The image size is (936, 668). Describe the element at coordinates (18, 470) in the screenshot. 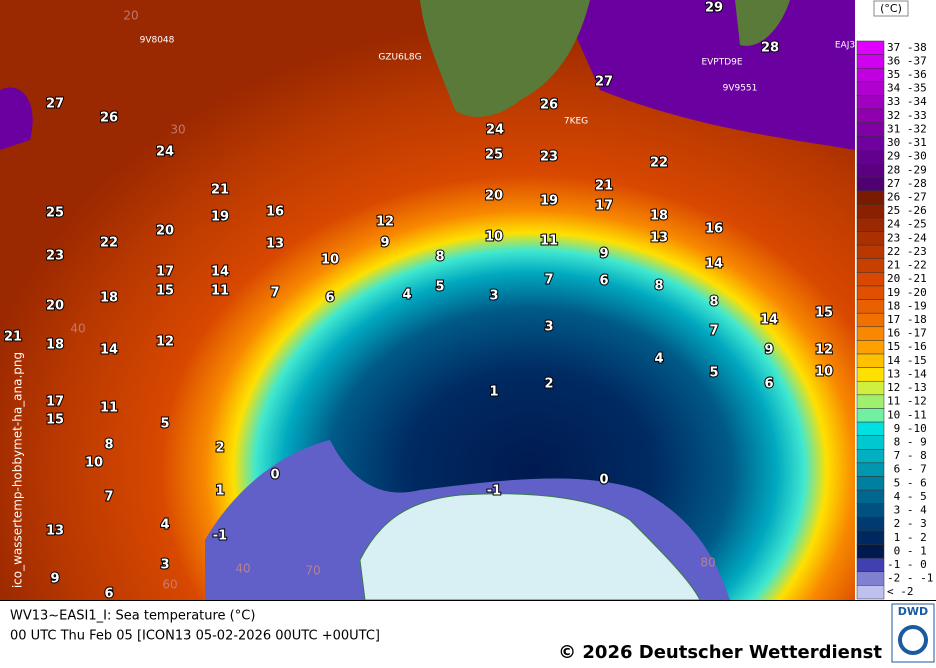

I see `side-text: ico_wassertemp-hobbymet-ha_ana.png` at that location.